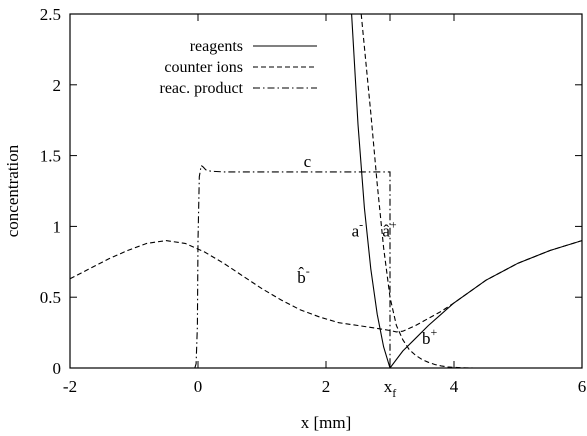 Image resolution: width=587 pixels, height=436 pixels. What do you see at coordinates (358, 228) in the screenshot?
I see `curve-annotation: a-` at bounding box center [358, 228].